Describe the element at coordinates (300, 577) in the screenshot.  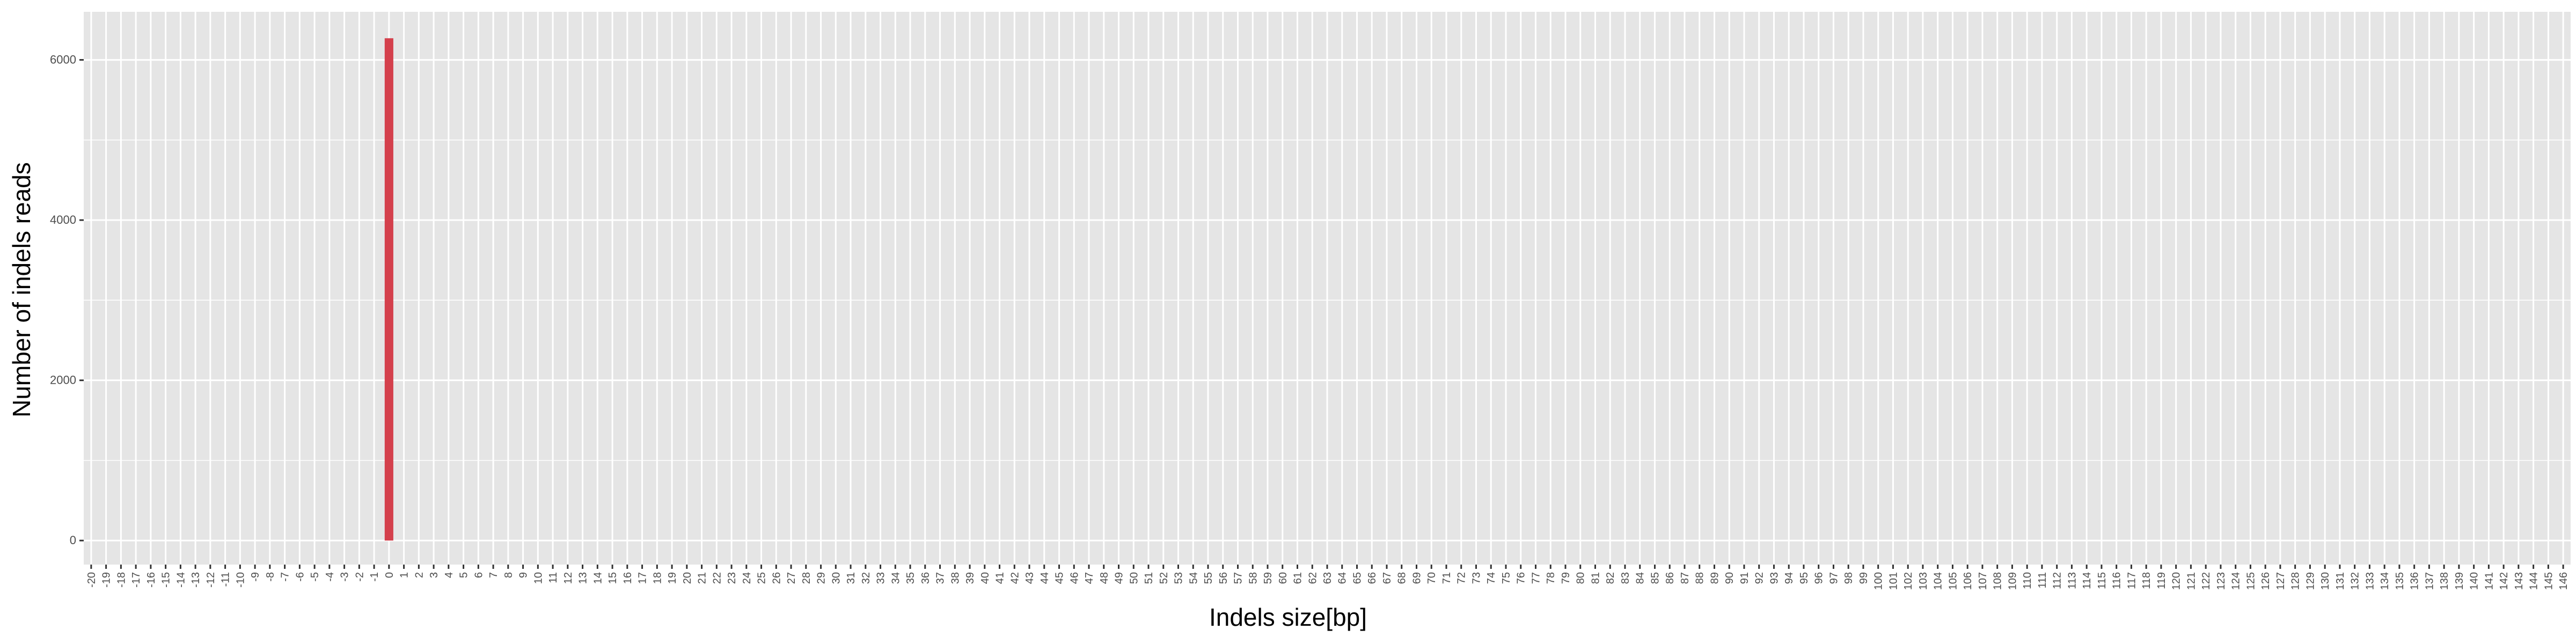
I see `x-tick-label: -6` at that location.